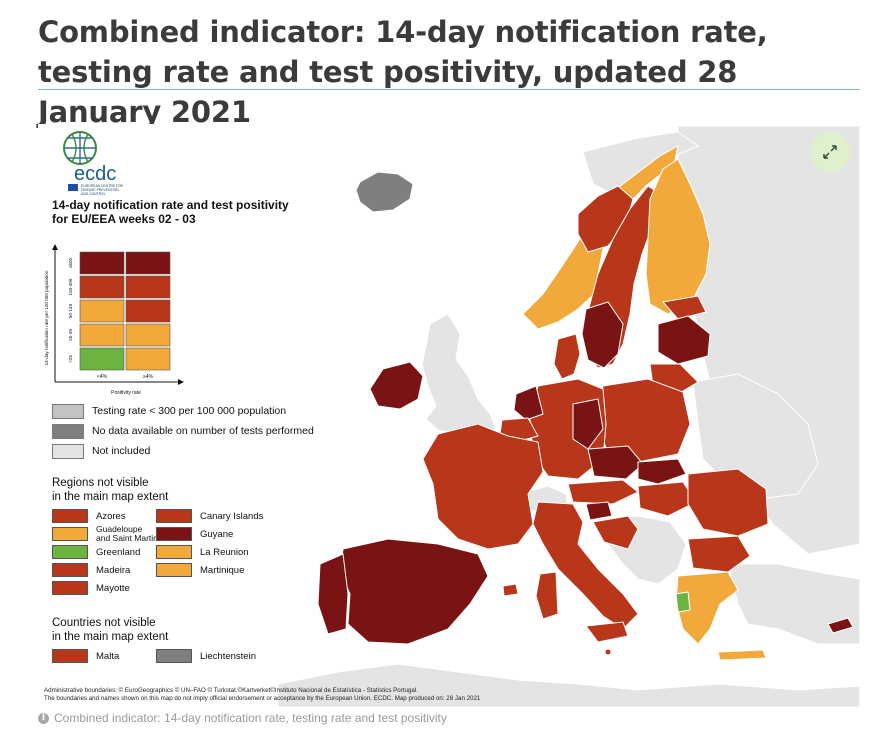 Image resolution: width=886 pixels, height=729 pixels. Describe the element at coordinates (755, 436) in the screenshot. I see `map-region-ukraine-belarus` at that location.